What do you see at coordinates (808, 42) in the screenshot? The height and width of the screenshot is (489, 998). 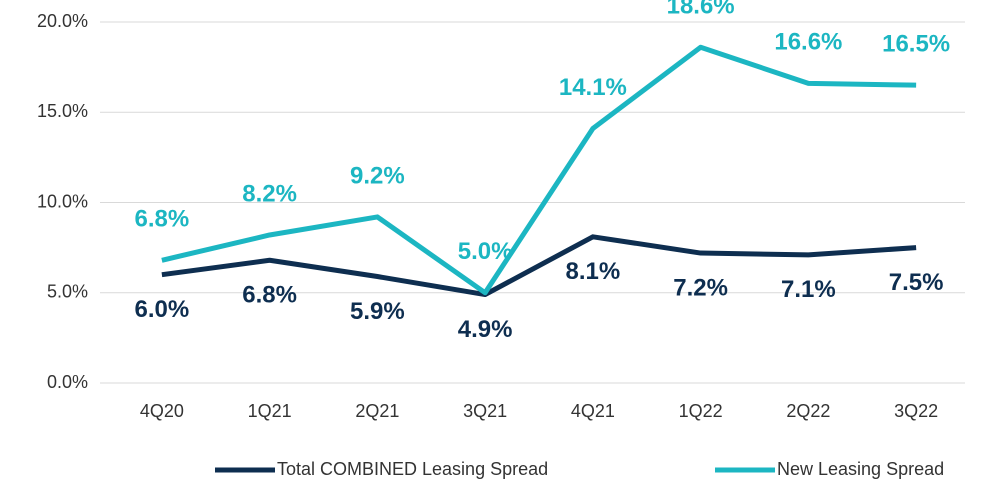 I see `data-label: 16.6%` at bounding box center [808, 42].